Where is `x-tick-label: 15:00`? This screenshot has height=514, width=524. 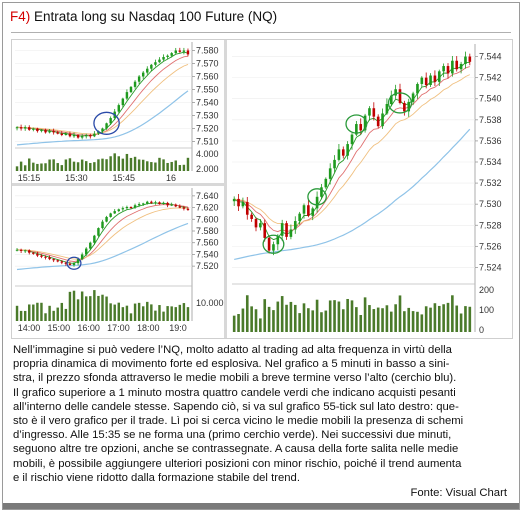
x-tick-label: 15:00 is located at coordinates (59, 328).